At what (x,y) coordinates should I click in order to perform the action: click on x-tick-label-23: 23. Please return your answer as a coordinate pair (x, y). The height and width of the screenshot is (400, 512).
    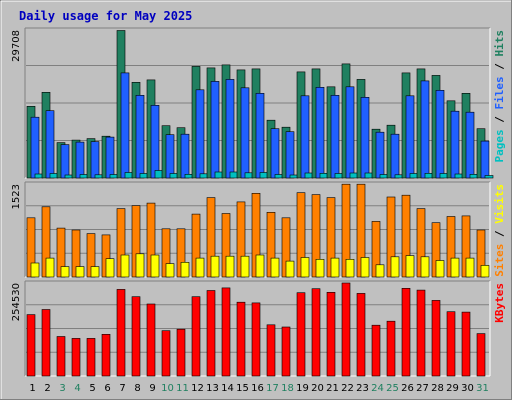
    Looking at the image, I should click on (362, 388).